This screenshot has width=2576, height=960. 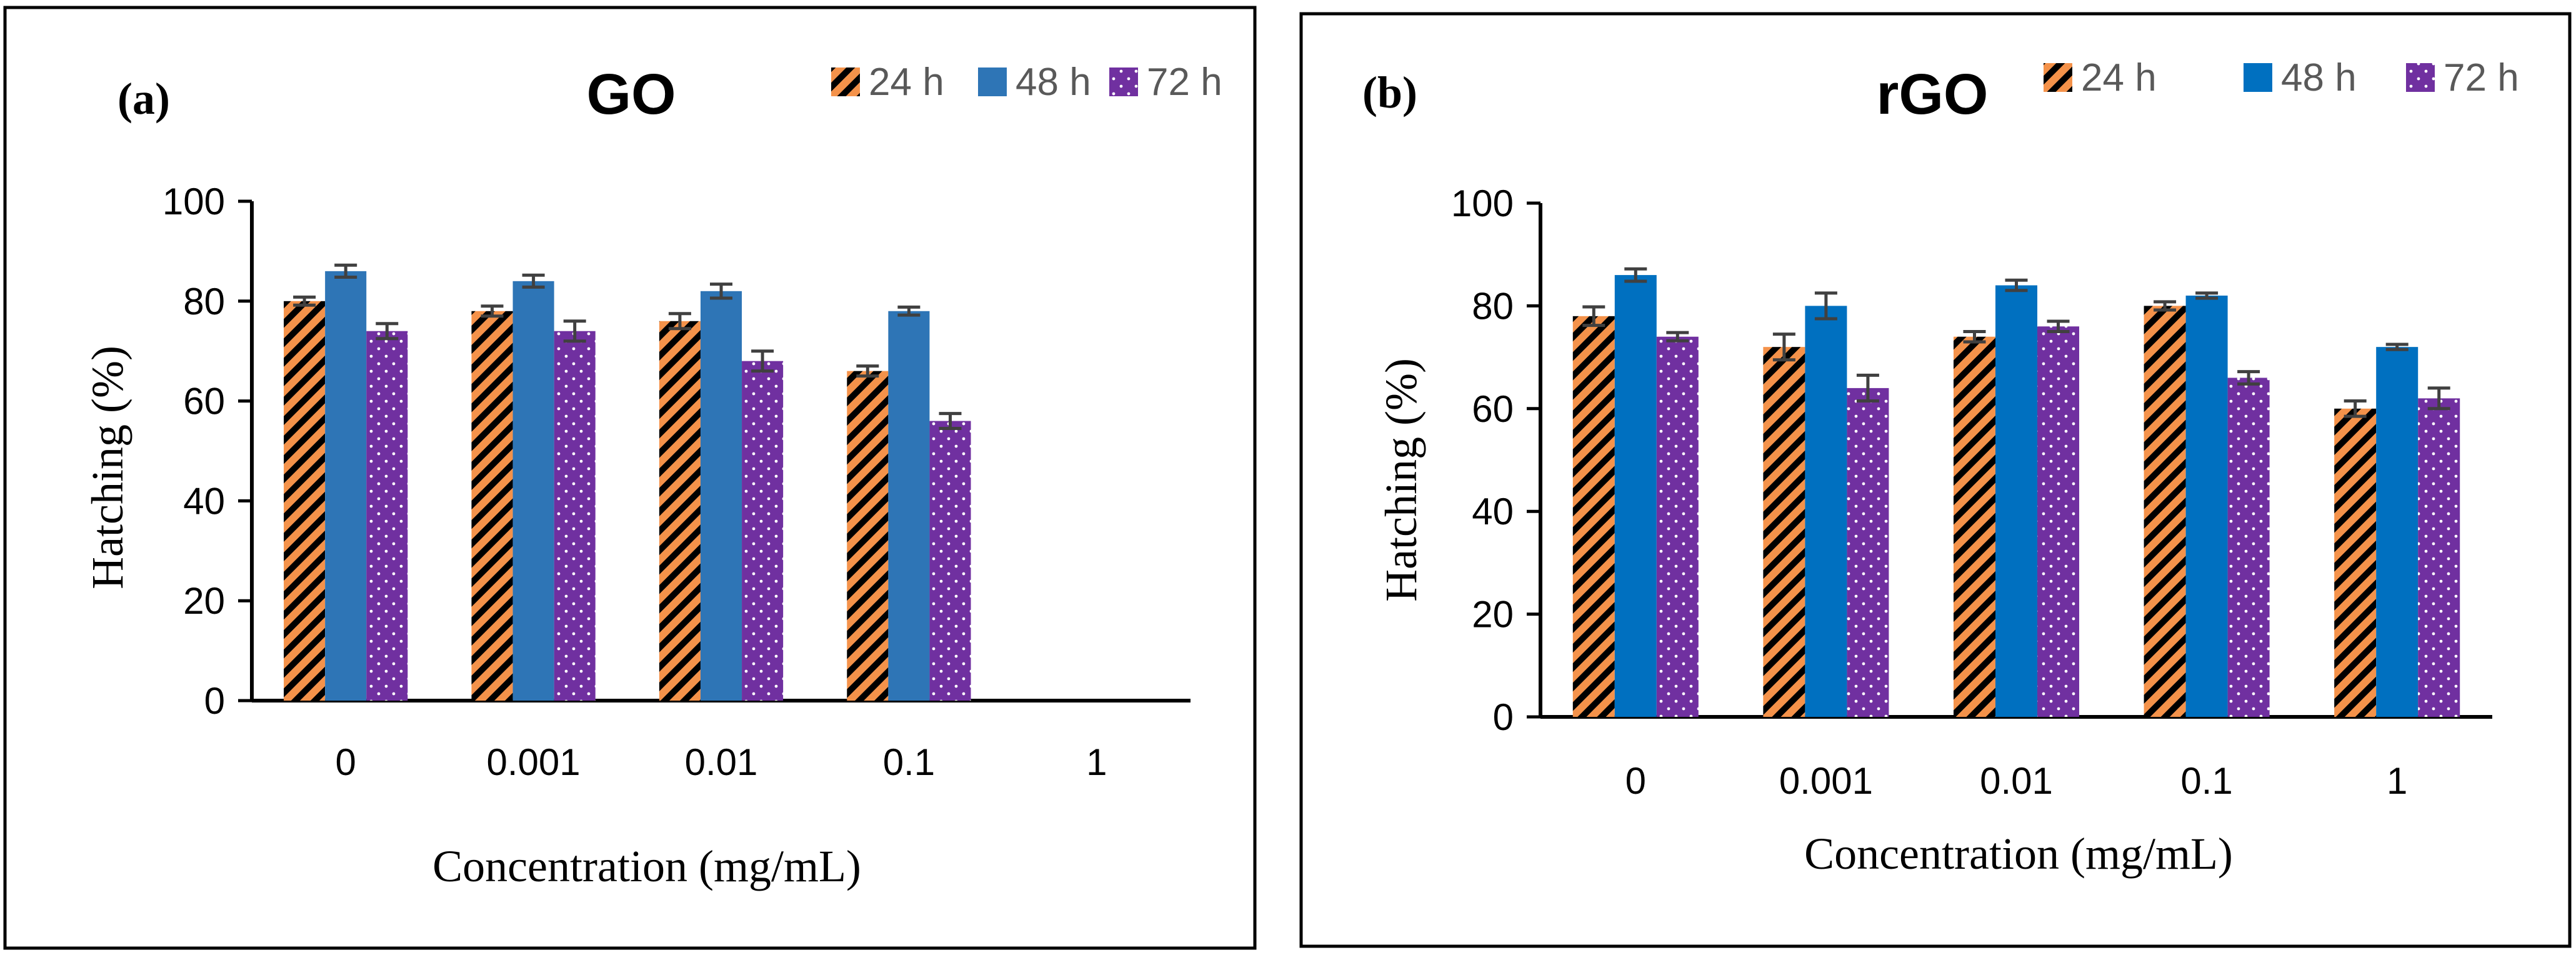 What do you see at coordinates (1401, 480) in the screenshot?
I see `panel-b-y-axis-label: Hatching (%)` at bounding box center [1401, 480].